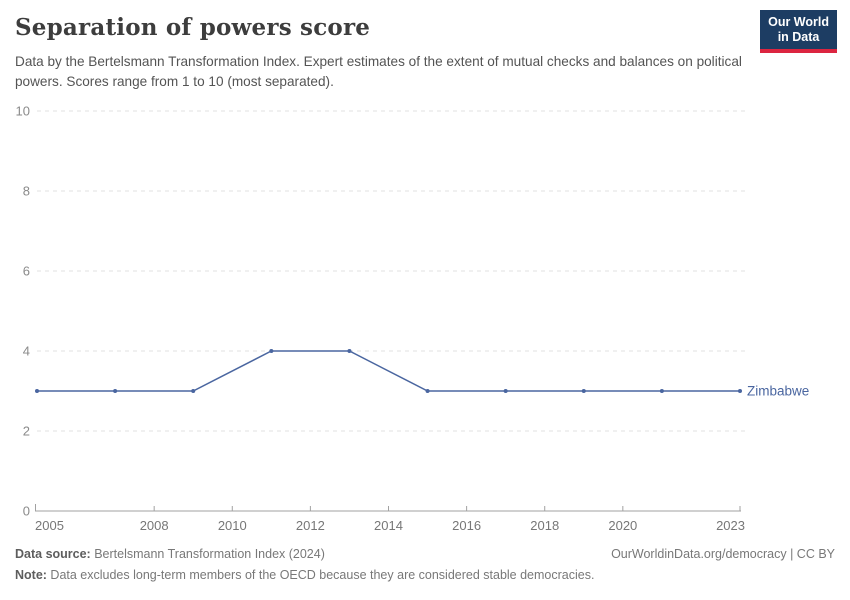 Image resolution: width=850 pixels, height=600 pixels. Describe the element at coordinates (53, 554) in the screenshot. I see `data-source-label: Data source:` at that location.